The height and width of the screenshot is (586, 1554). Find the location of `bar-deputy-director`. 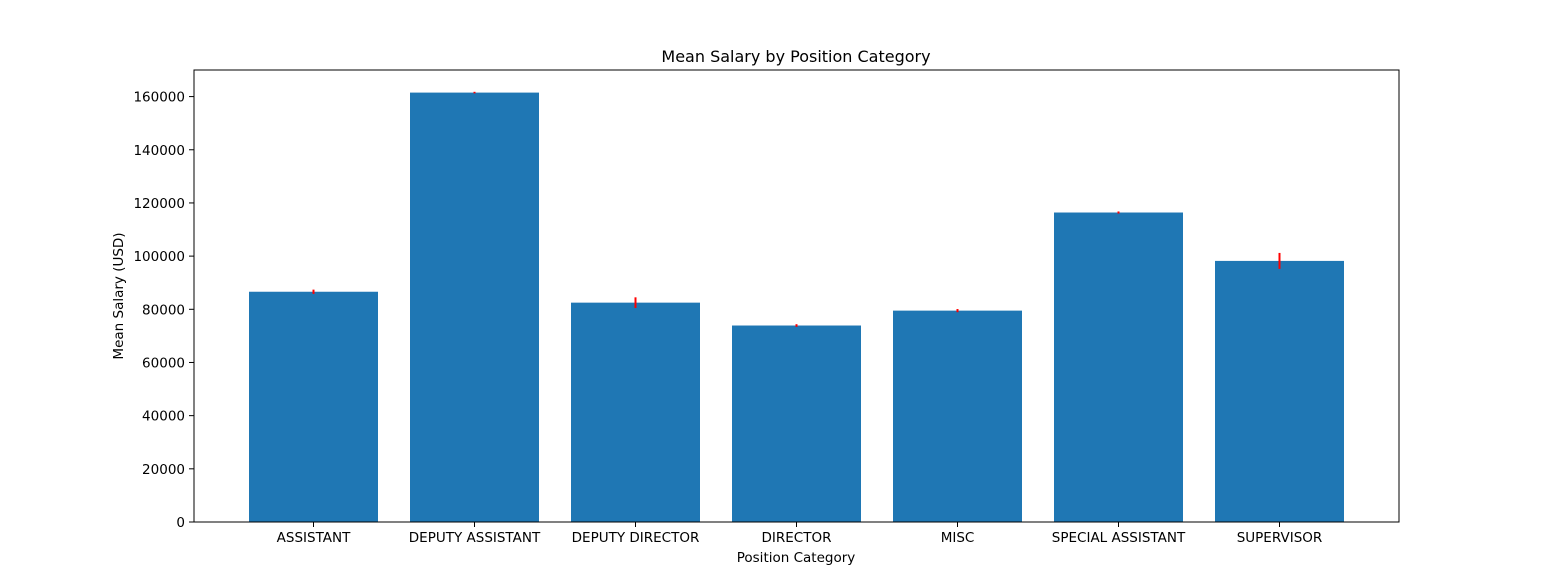

bar-deputy-director is located at coordinates (635, 412).